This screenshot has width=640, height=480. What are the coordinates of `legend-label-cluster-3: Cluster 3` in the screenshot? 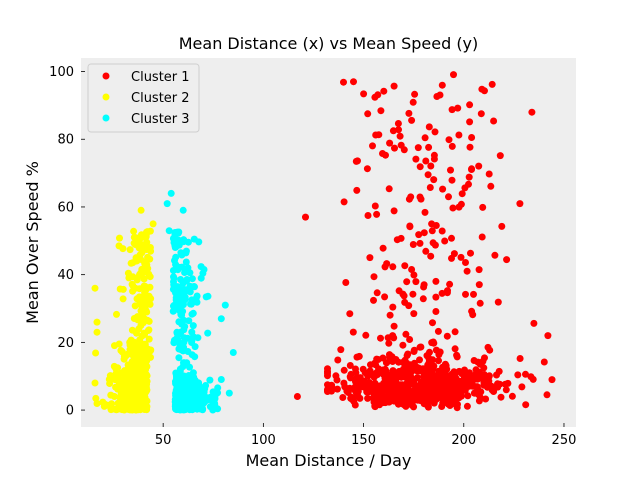 It's located at (160, 119).